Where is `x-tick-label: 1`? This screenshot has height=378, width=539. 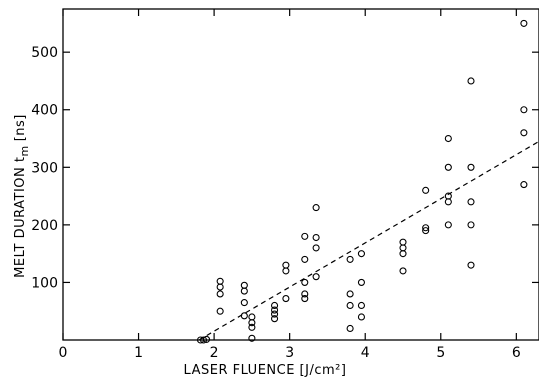
x-tick-label: 1 is located at coordinates (138, 353).